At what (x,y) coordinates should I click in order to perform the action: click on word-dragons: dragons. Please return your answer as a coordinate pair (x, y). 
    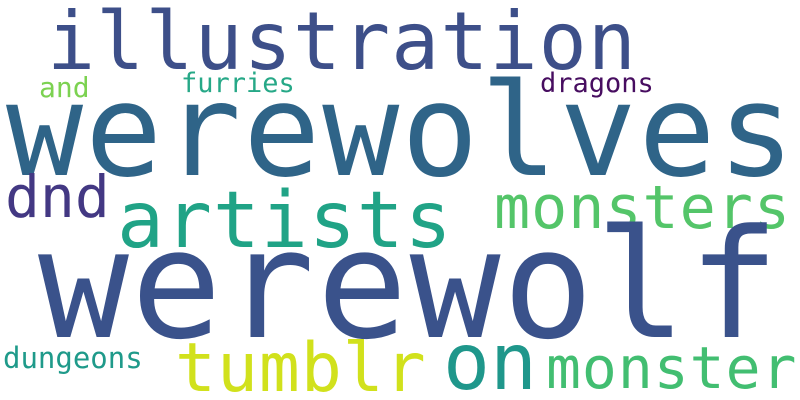
    Looking at the image, I should click on (597, 83).